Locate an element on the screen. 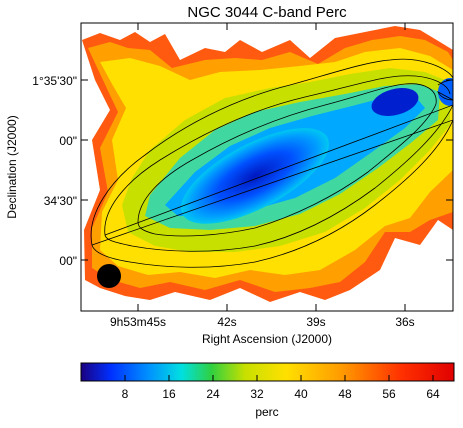  beam-symbol is located at coordinates (109, 276).